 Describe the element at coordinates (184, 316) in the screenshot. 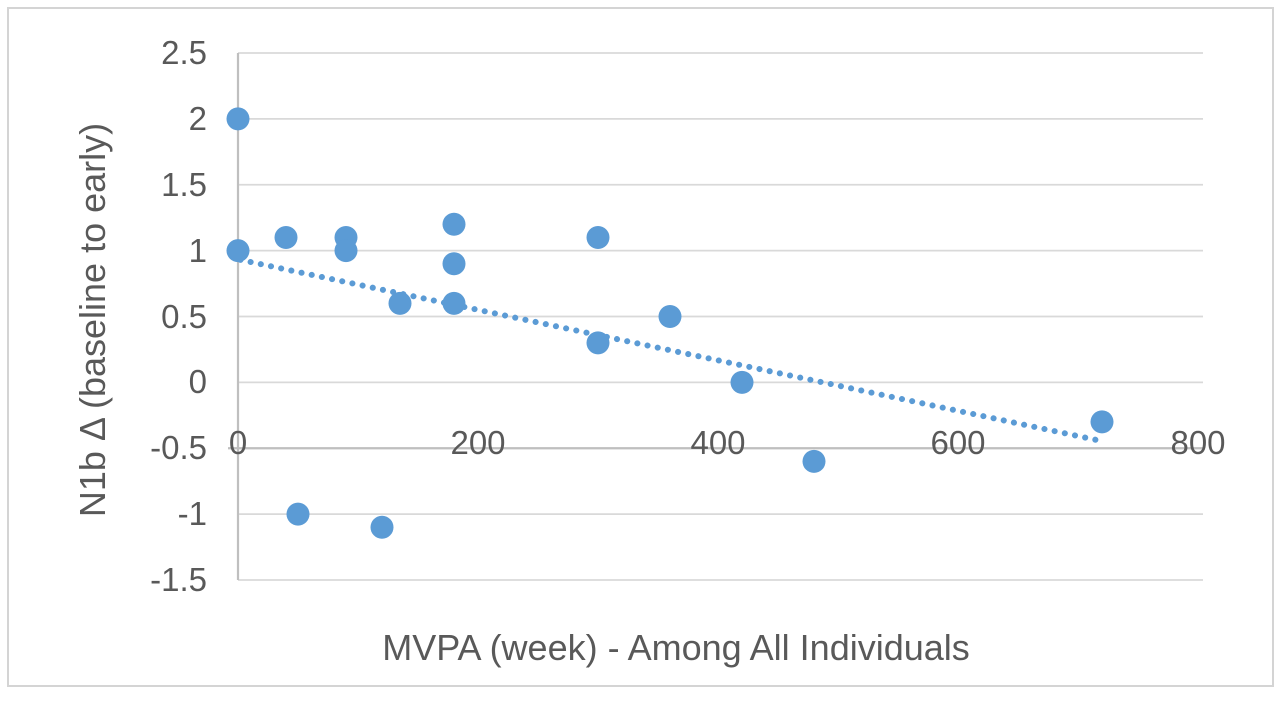

I see `y-tick-label: 0.5` at that location.